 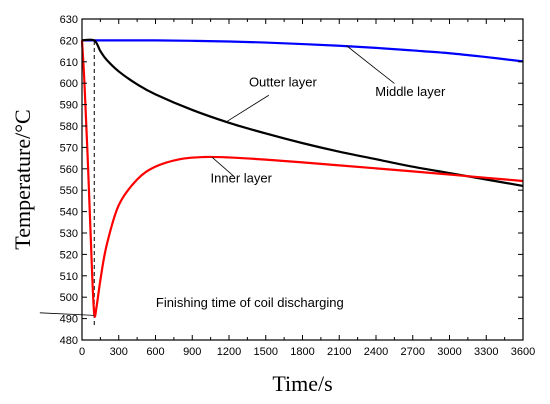 I want to click on y-tick-label: 610, so click(x=69, y=63).